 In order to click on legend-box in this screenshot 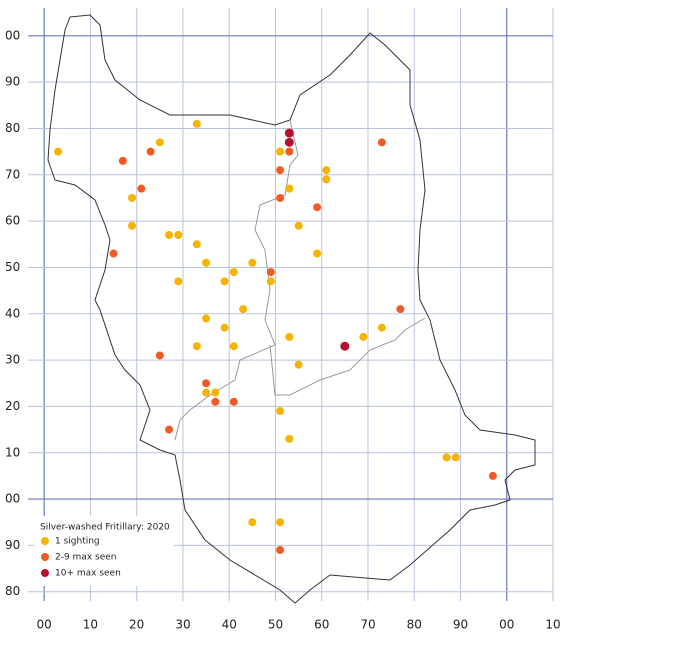, I will do `click(104, 551)`.